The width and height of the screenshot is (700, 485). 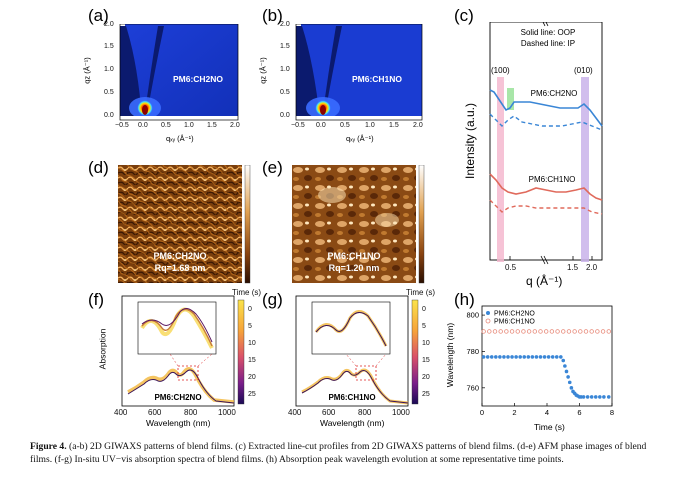 I want to click on giwaxs-a-ytick-2: 1.0, so click(x=109, y=69).